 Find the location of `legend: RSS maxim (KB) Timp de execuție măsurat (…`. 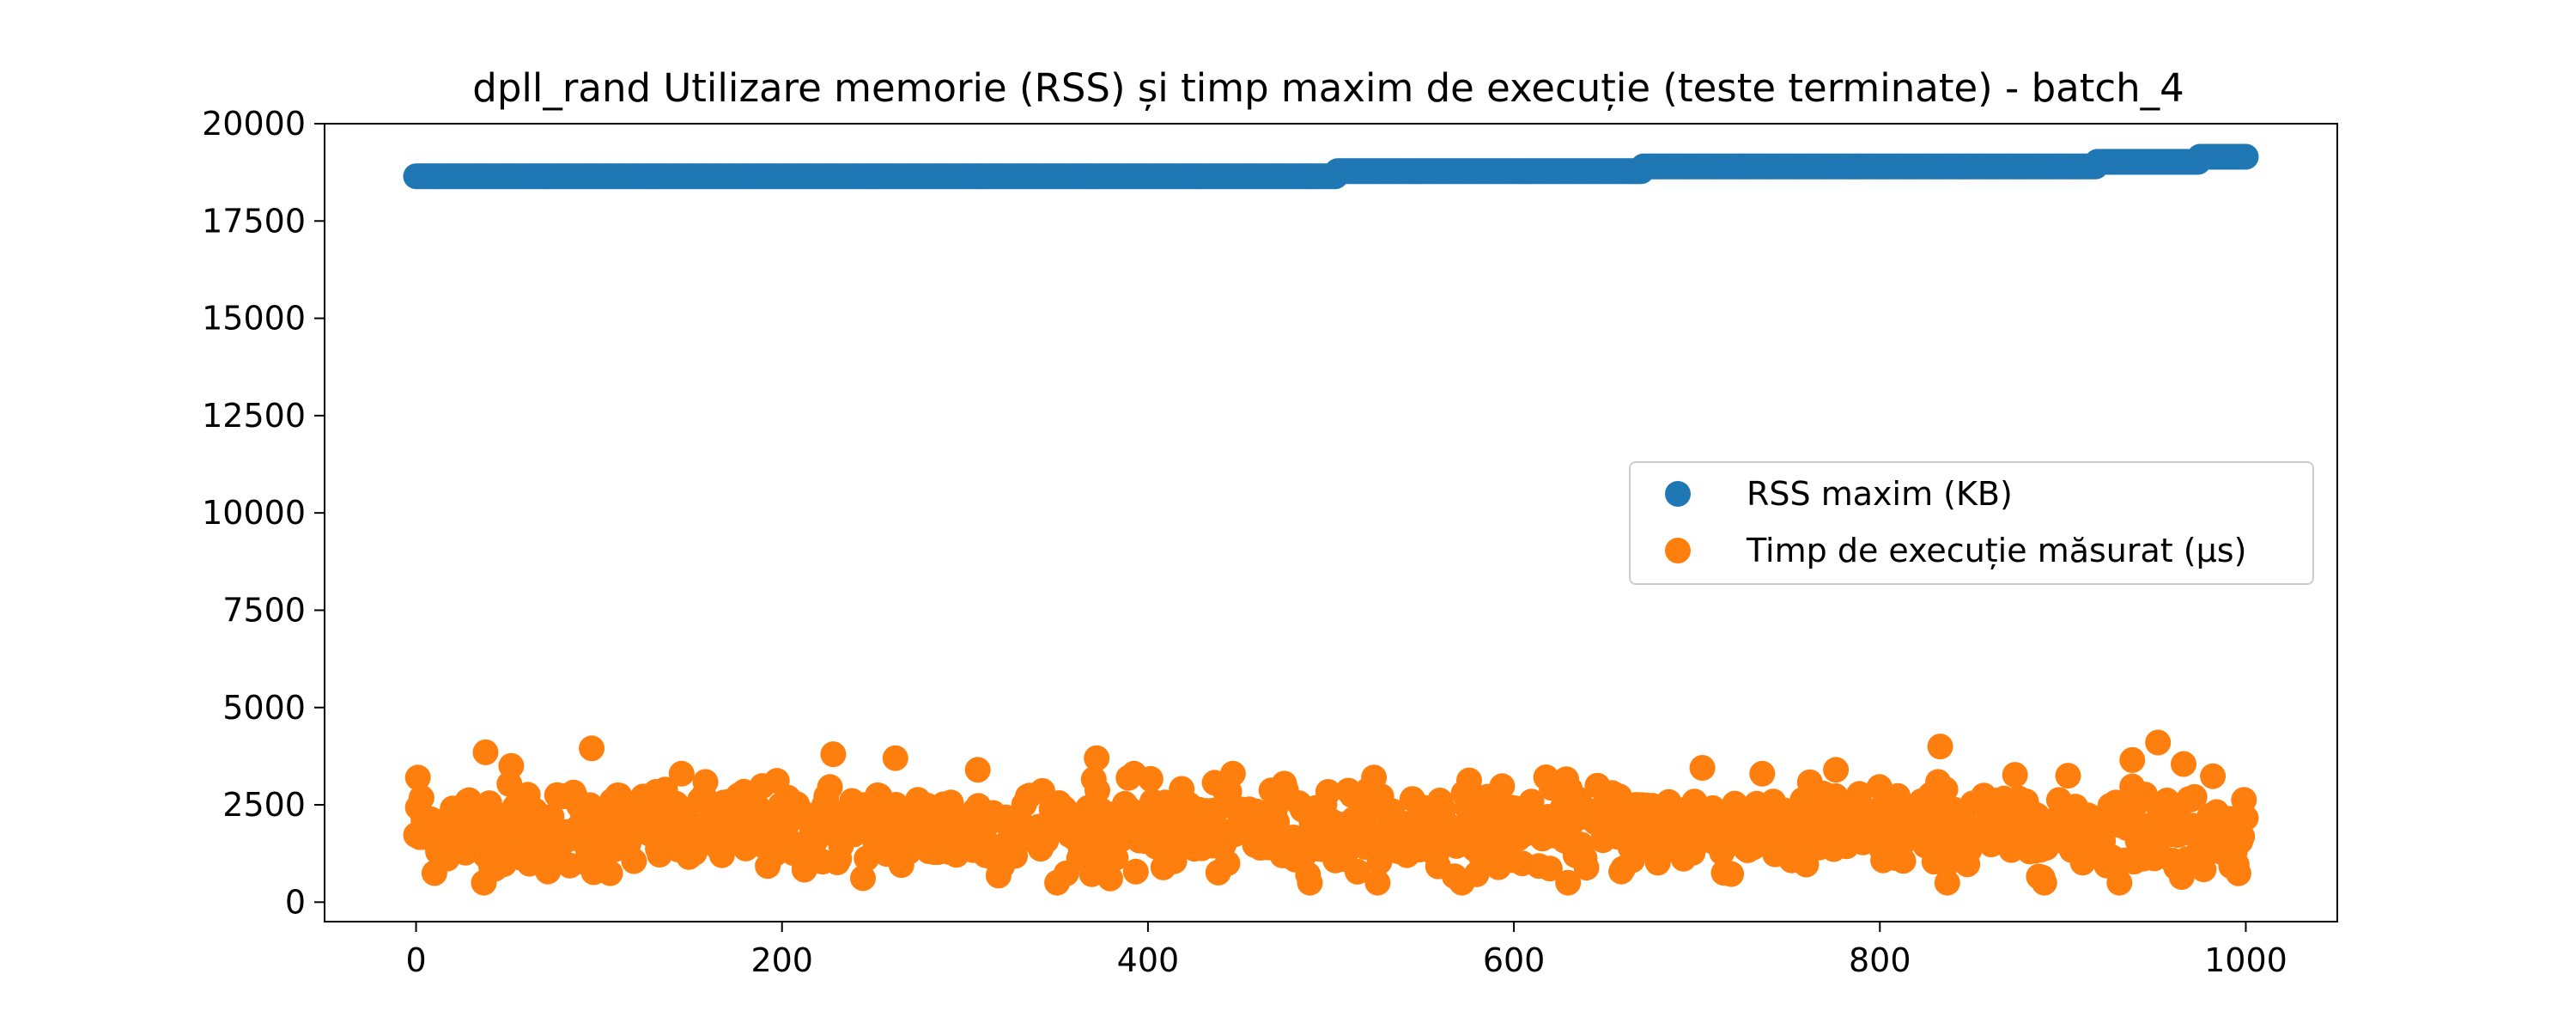

legend: RSS maxim (KB) Timp de execuție măsurat (… is located at coordinates (1972, 523).